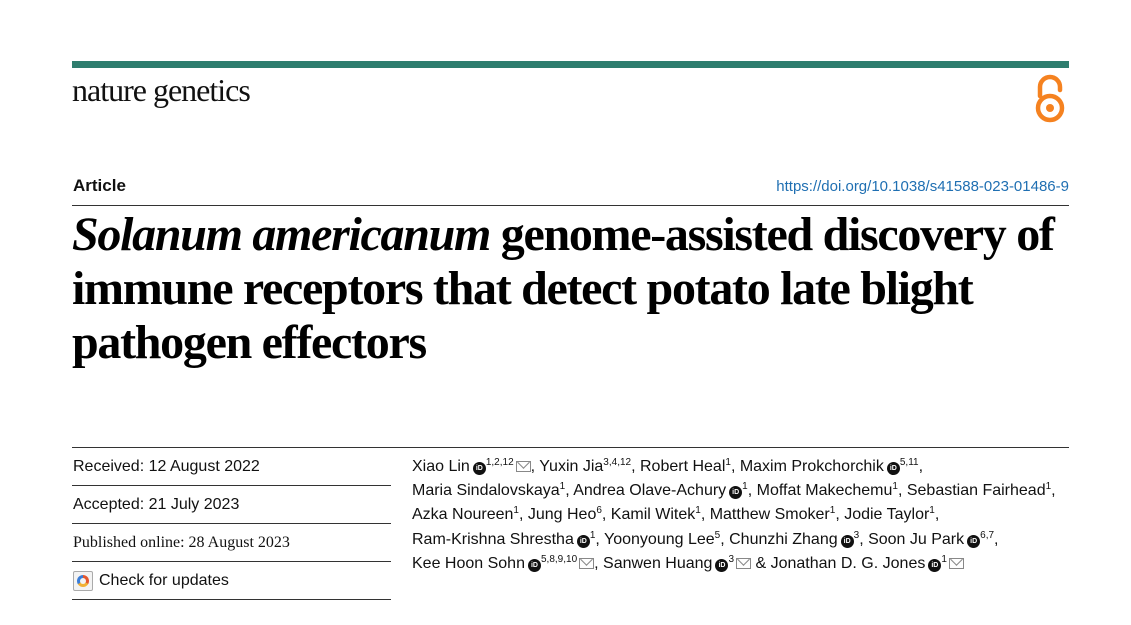  Describe the element at coordinates (559, 559) in the screenshot. I see `affiliation-ref: 5,8,9,10` at that location.